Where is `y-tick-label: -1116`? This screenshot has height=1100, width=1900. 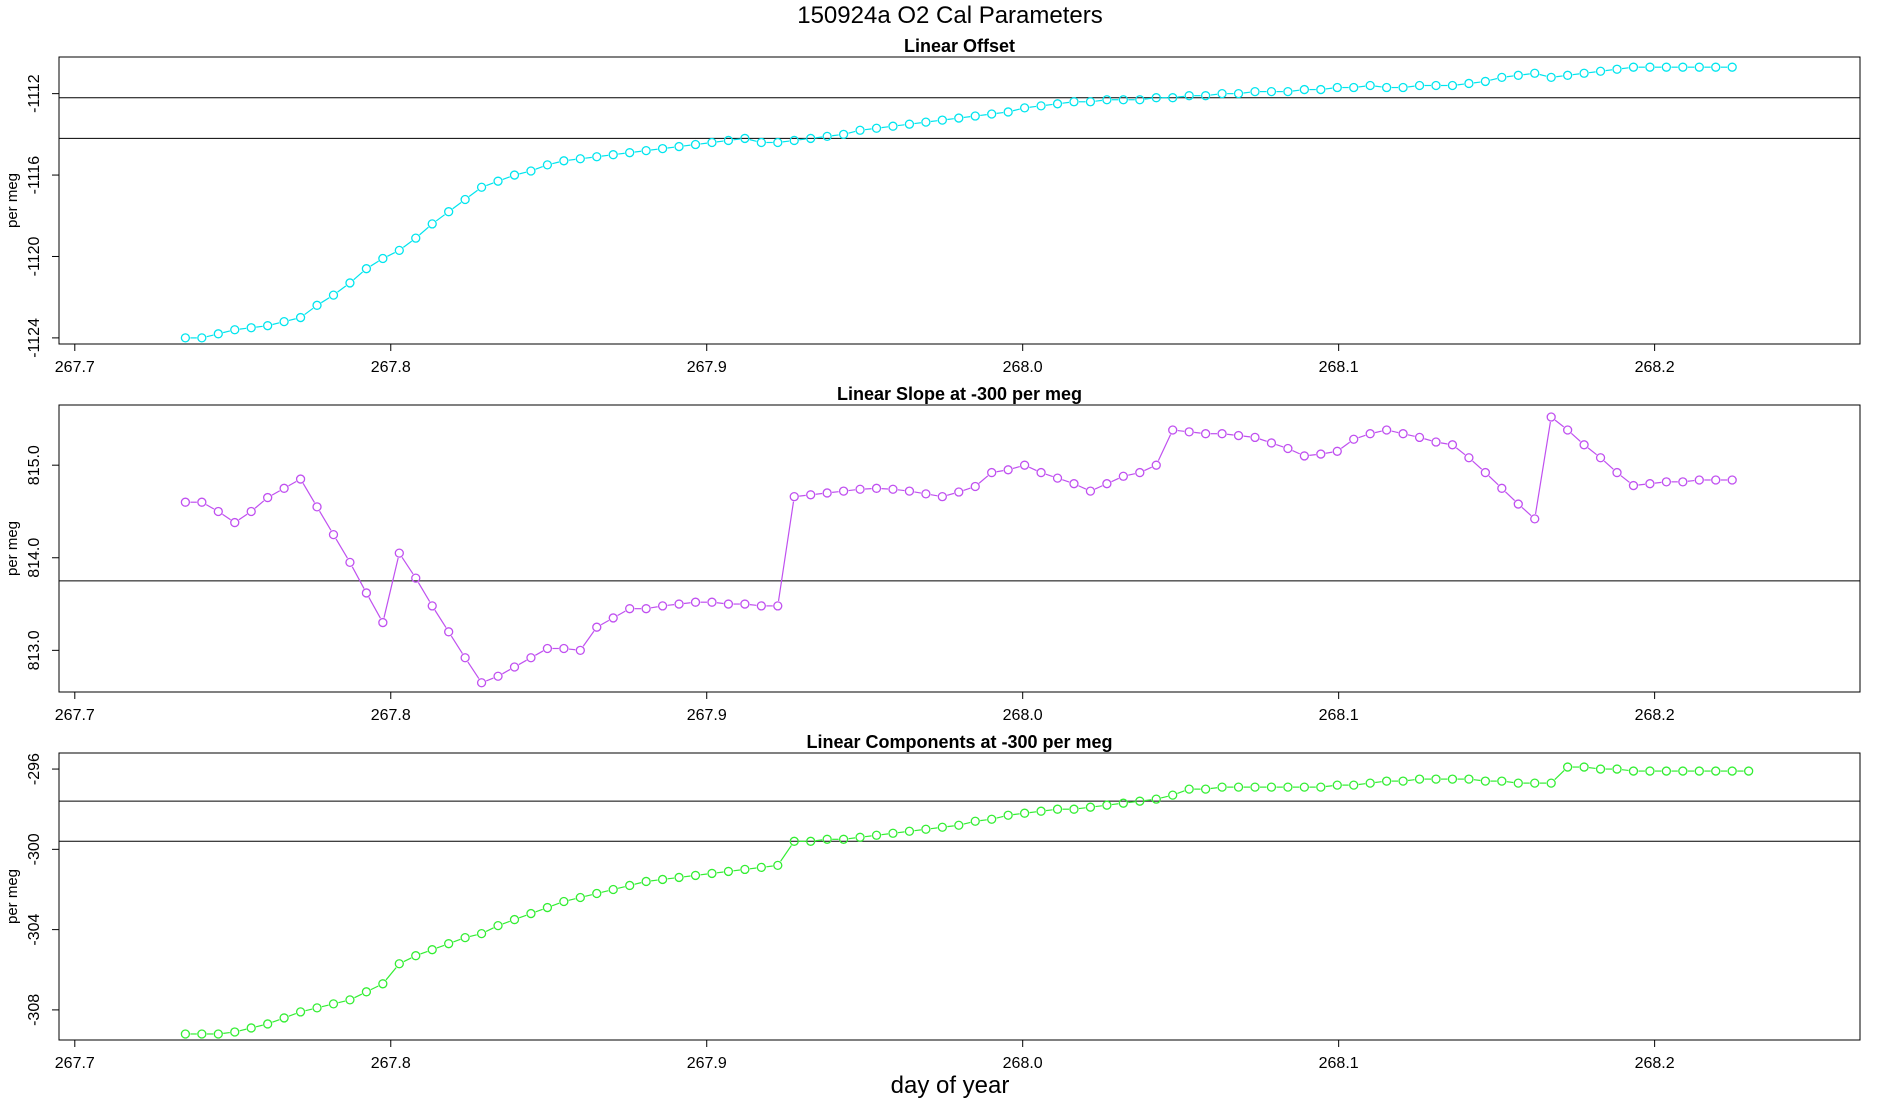 y-tick-label: -1116 is located at coordinates (34, 175).